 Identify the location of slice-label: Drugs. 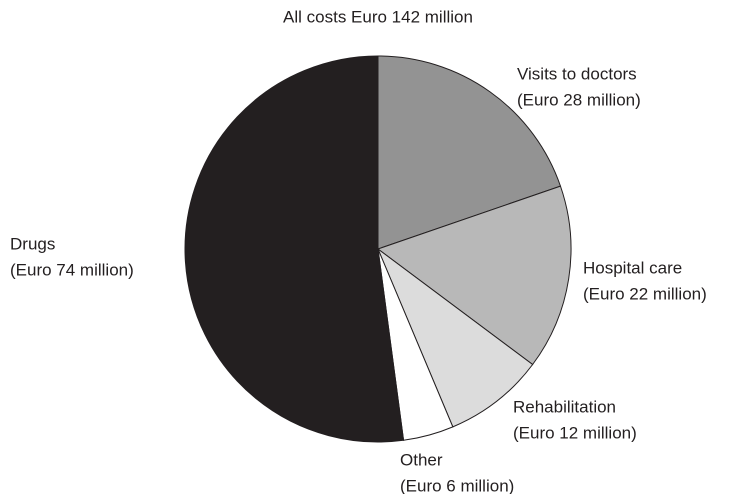
(32, 243).